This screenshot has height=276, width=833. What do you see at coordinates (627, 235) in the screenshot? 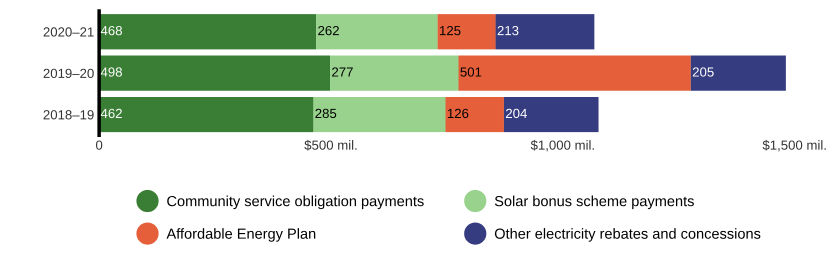
I see `legend-label: Other electricity rebates and concessions` at bounding box center [627, 235].